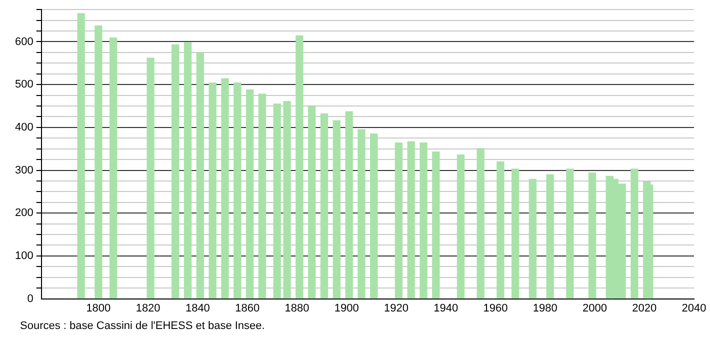  Describe the element at coordinates (148, 308) in the screenshot. I see `x-tick-label: 1820` at that location.